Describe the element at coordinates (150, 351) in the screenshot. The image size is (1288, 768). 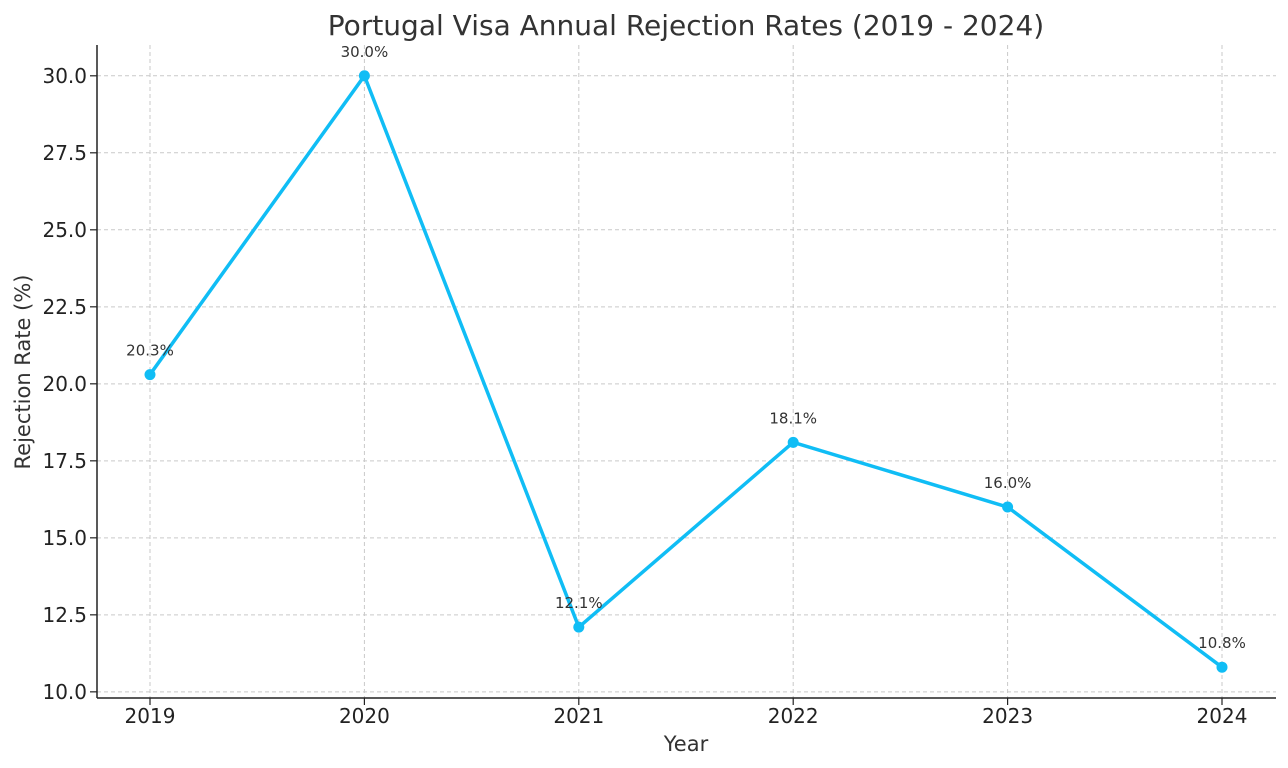
I see `point-data-label: 20.3%` at that location.